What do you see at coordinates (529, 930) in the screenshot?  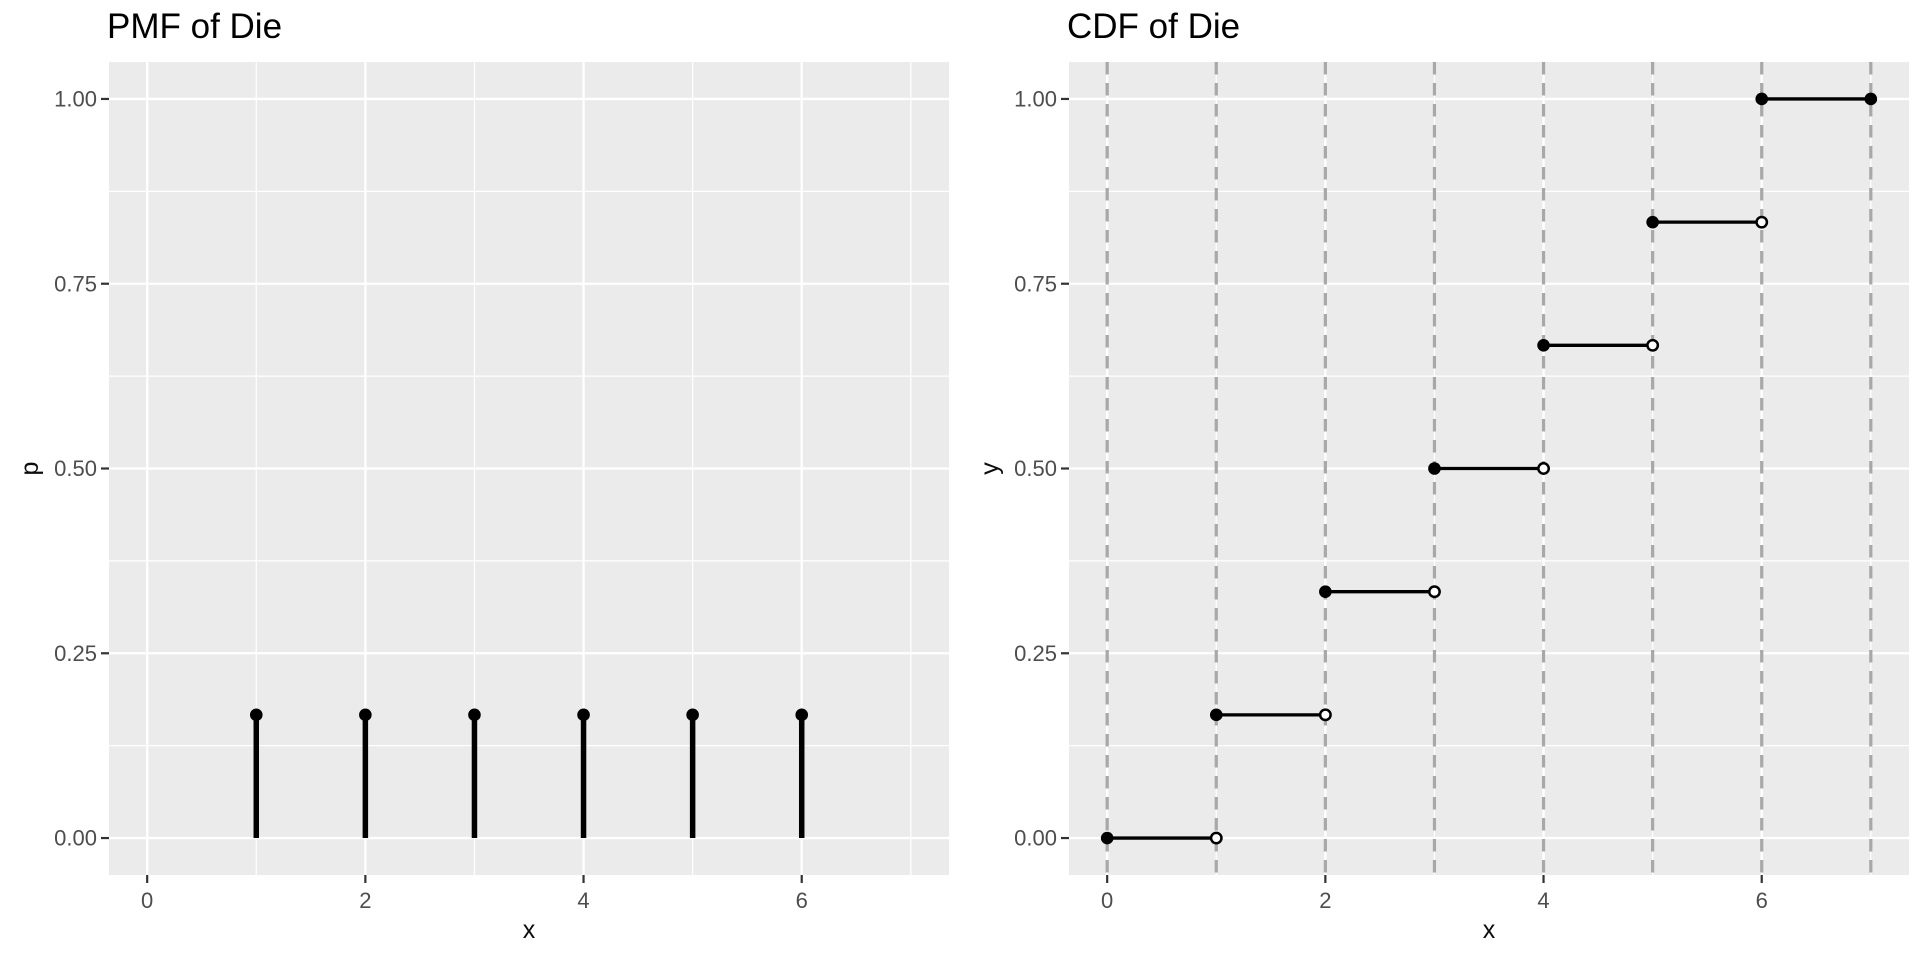 I see `pmf-x-axis-title: x` at bounding box center [529, 930].